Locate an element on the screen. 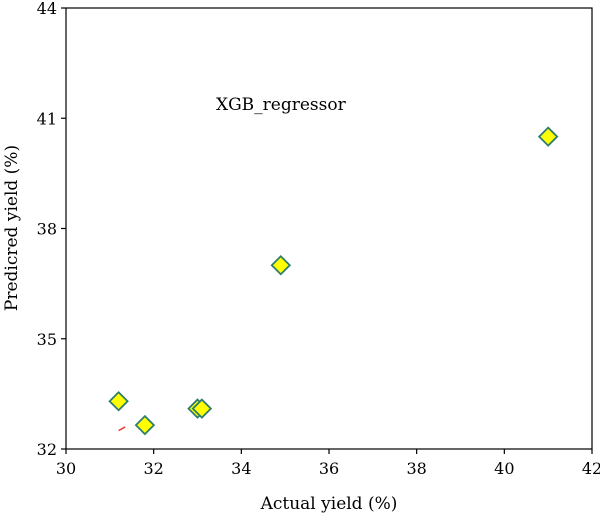  x-tick-label: 40 is located at coordinates (504, 468).